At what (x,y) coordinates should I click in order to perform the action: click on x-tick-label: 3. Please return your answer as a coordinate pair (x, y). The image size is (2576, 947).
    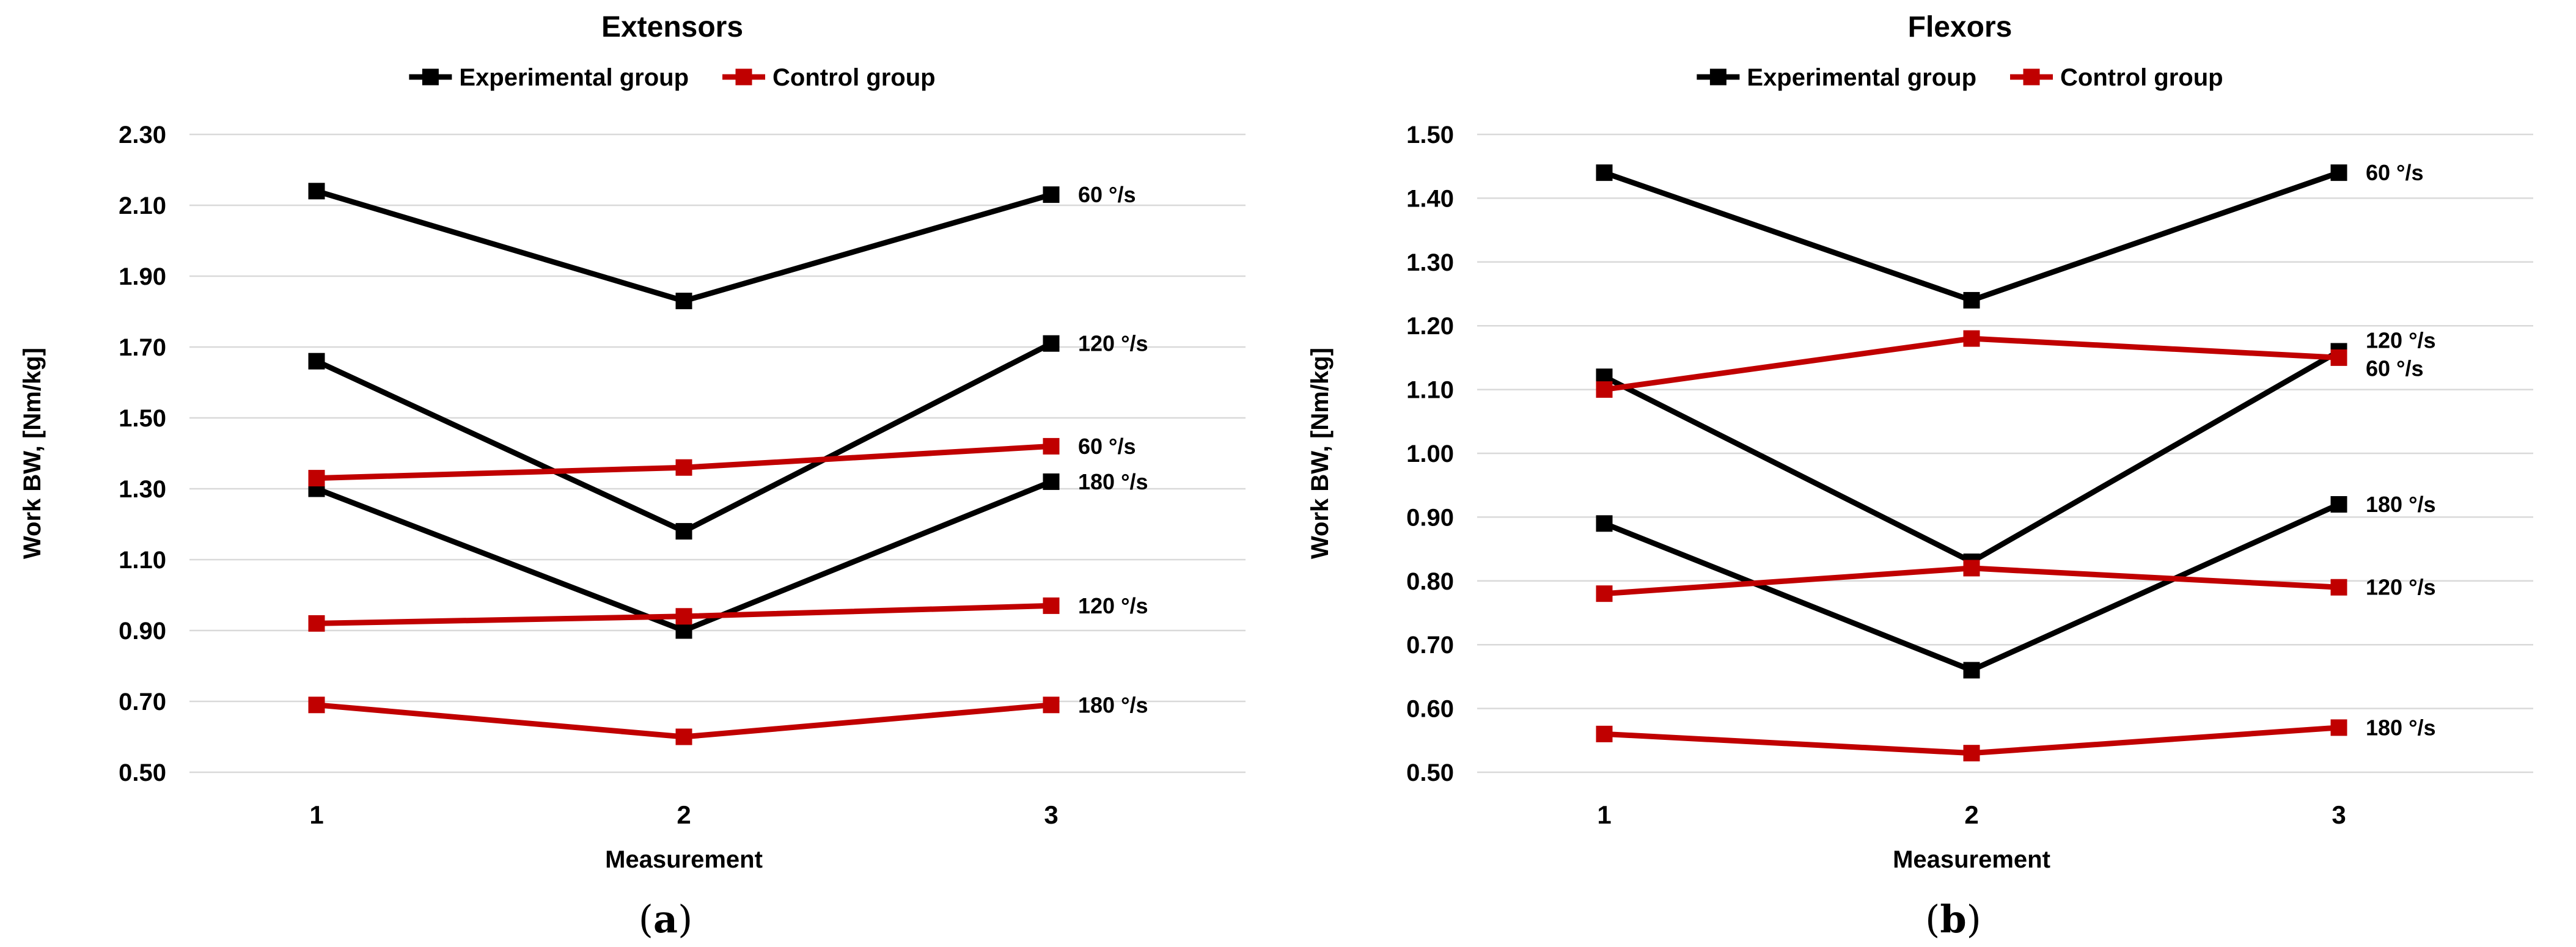
    Looking at the image, I should click on (2339, 814).